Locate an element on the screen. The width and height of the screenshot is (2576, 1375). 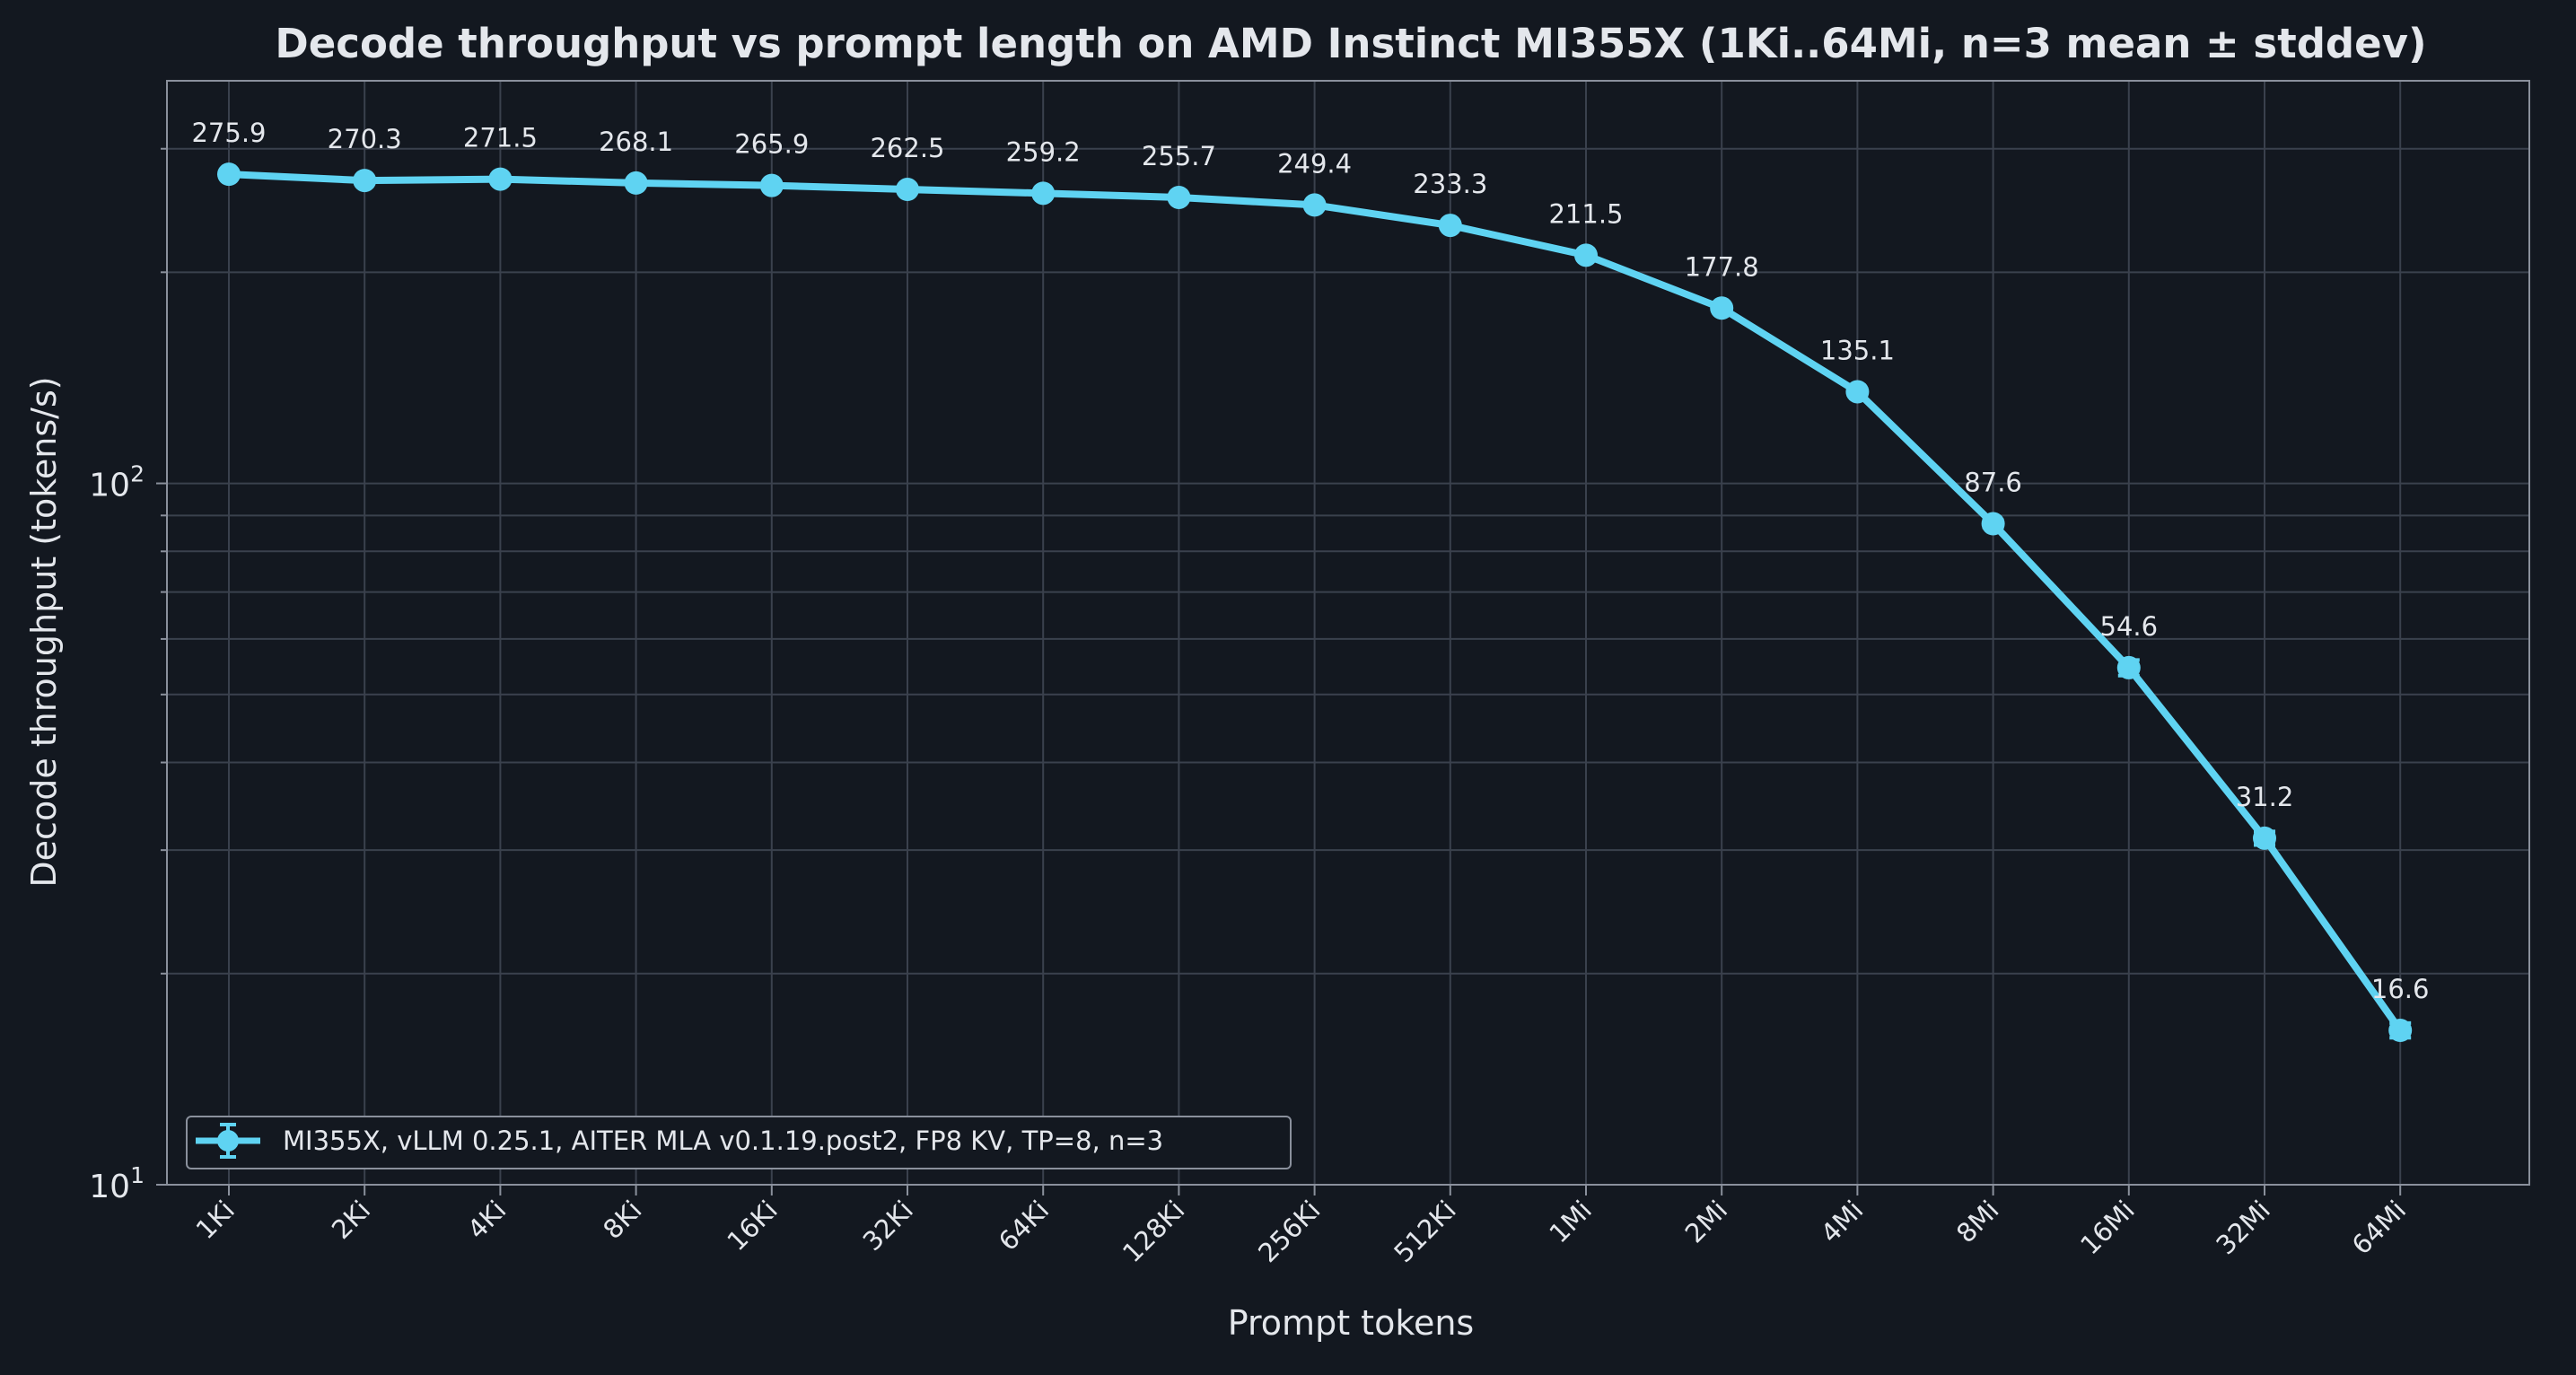
legend-box is located at coordinates (739, 1142).